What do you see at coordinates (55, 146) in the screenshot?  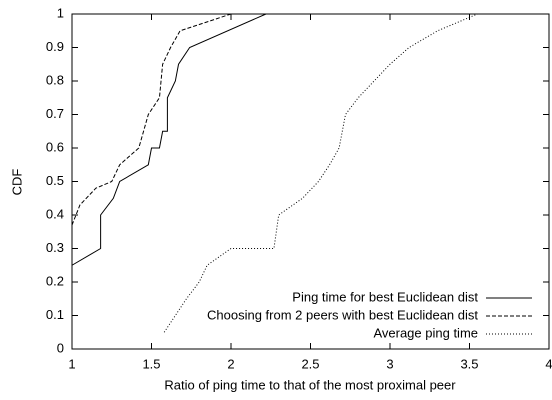 I see `y-tick-label: 0.6` at bounding box center [55, 146].